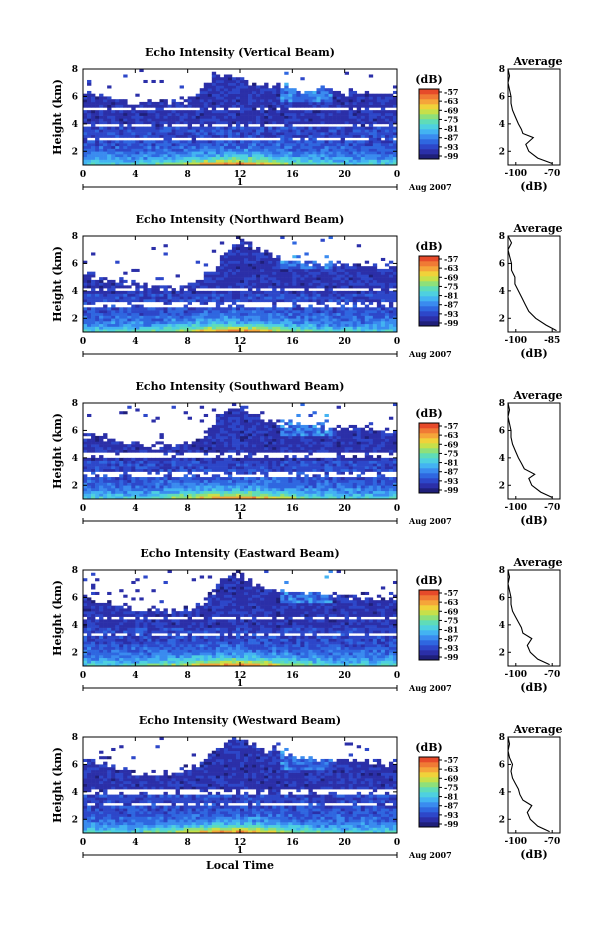 Image resolution: width=615 pixels, height=933 pixels. Describe the element at coordinates (83, 175) in the screenshot. I see `x-tick-label: 0` at that location.